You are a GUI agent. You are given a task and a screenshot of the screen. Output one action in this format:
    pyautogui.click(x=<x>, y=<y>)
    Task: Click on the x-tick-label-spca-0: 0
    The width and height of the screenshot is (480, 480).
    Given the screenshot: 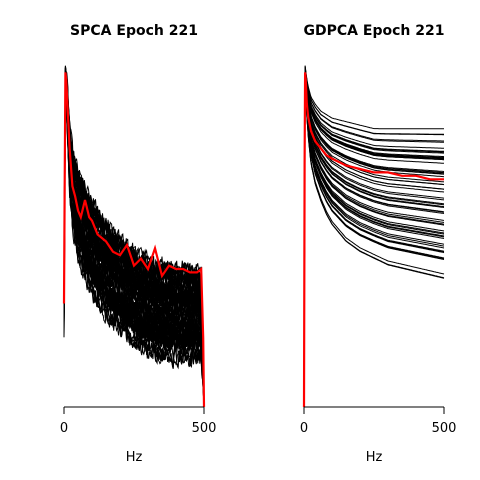 What is the action you would take?
    pyautogui.click(x=64, y=428)
    